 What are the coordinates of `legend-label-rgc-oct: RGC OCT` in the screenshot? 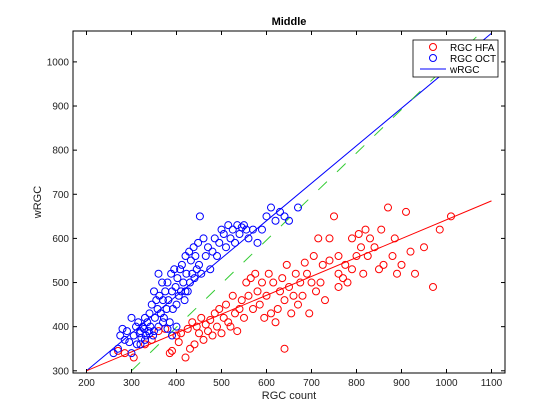 It's located at (473, 59).